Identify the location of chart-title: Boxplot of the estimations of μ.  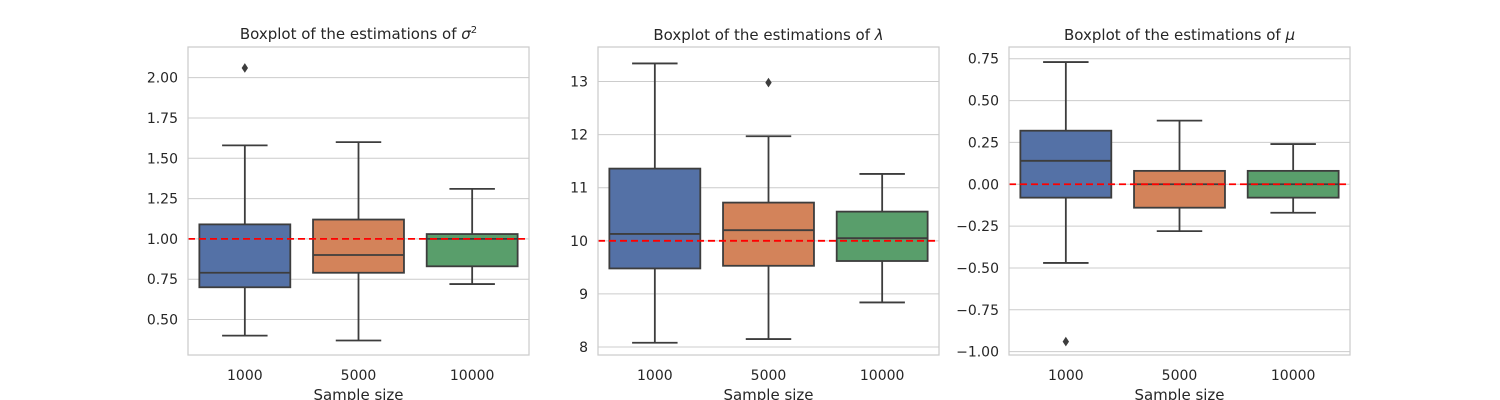
(1179, 35).